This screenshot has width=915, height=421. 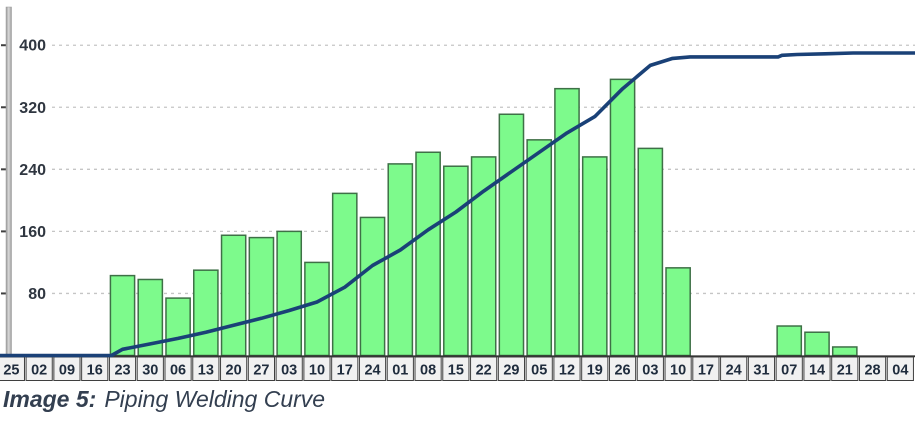 What do you see at coordinates (428, 371) in the screenshot?
I see `x-axis-label: 08` at bounding box center [428, 371].